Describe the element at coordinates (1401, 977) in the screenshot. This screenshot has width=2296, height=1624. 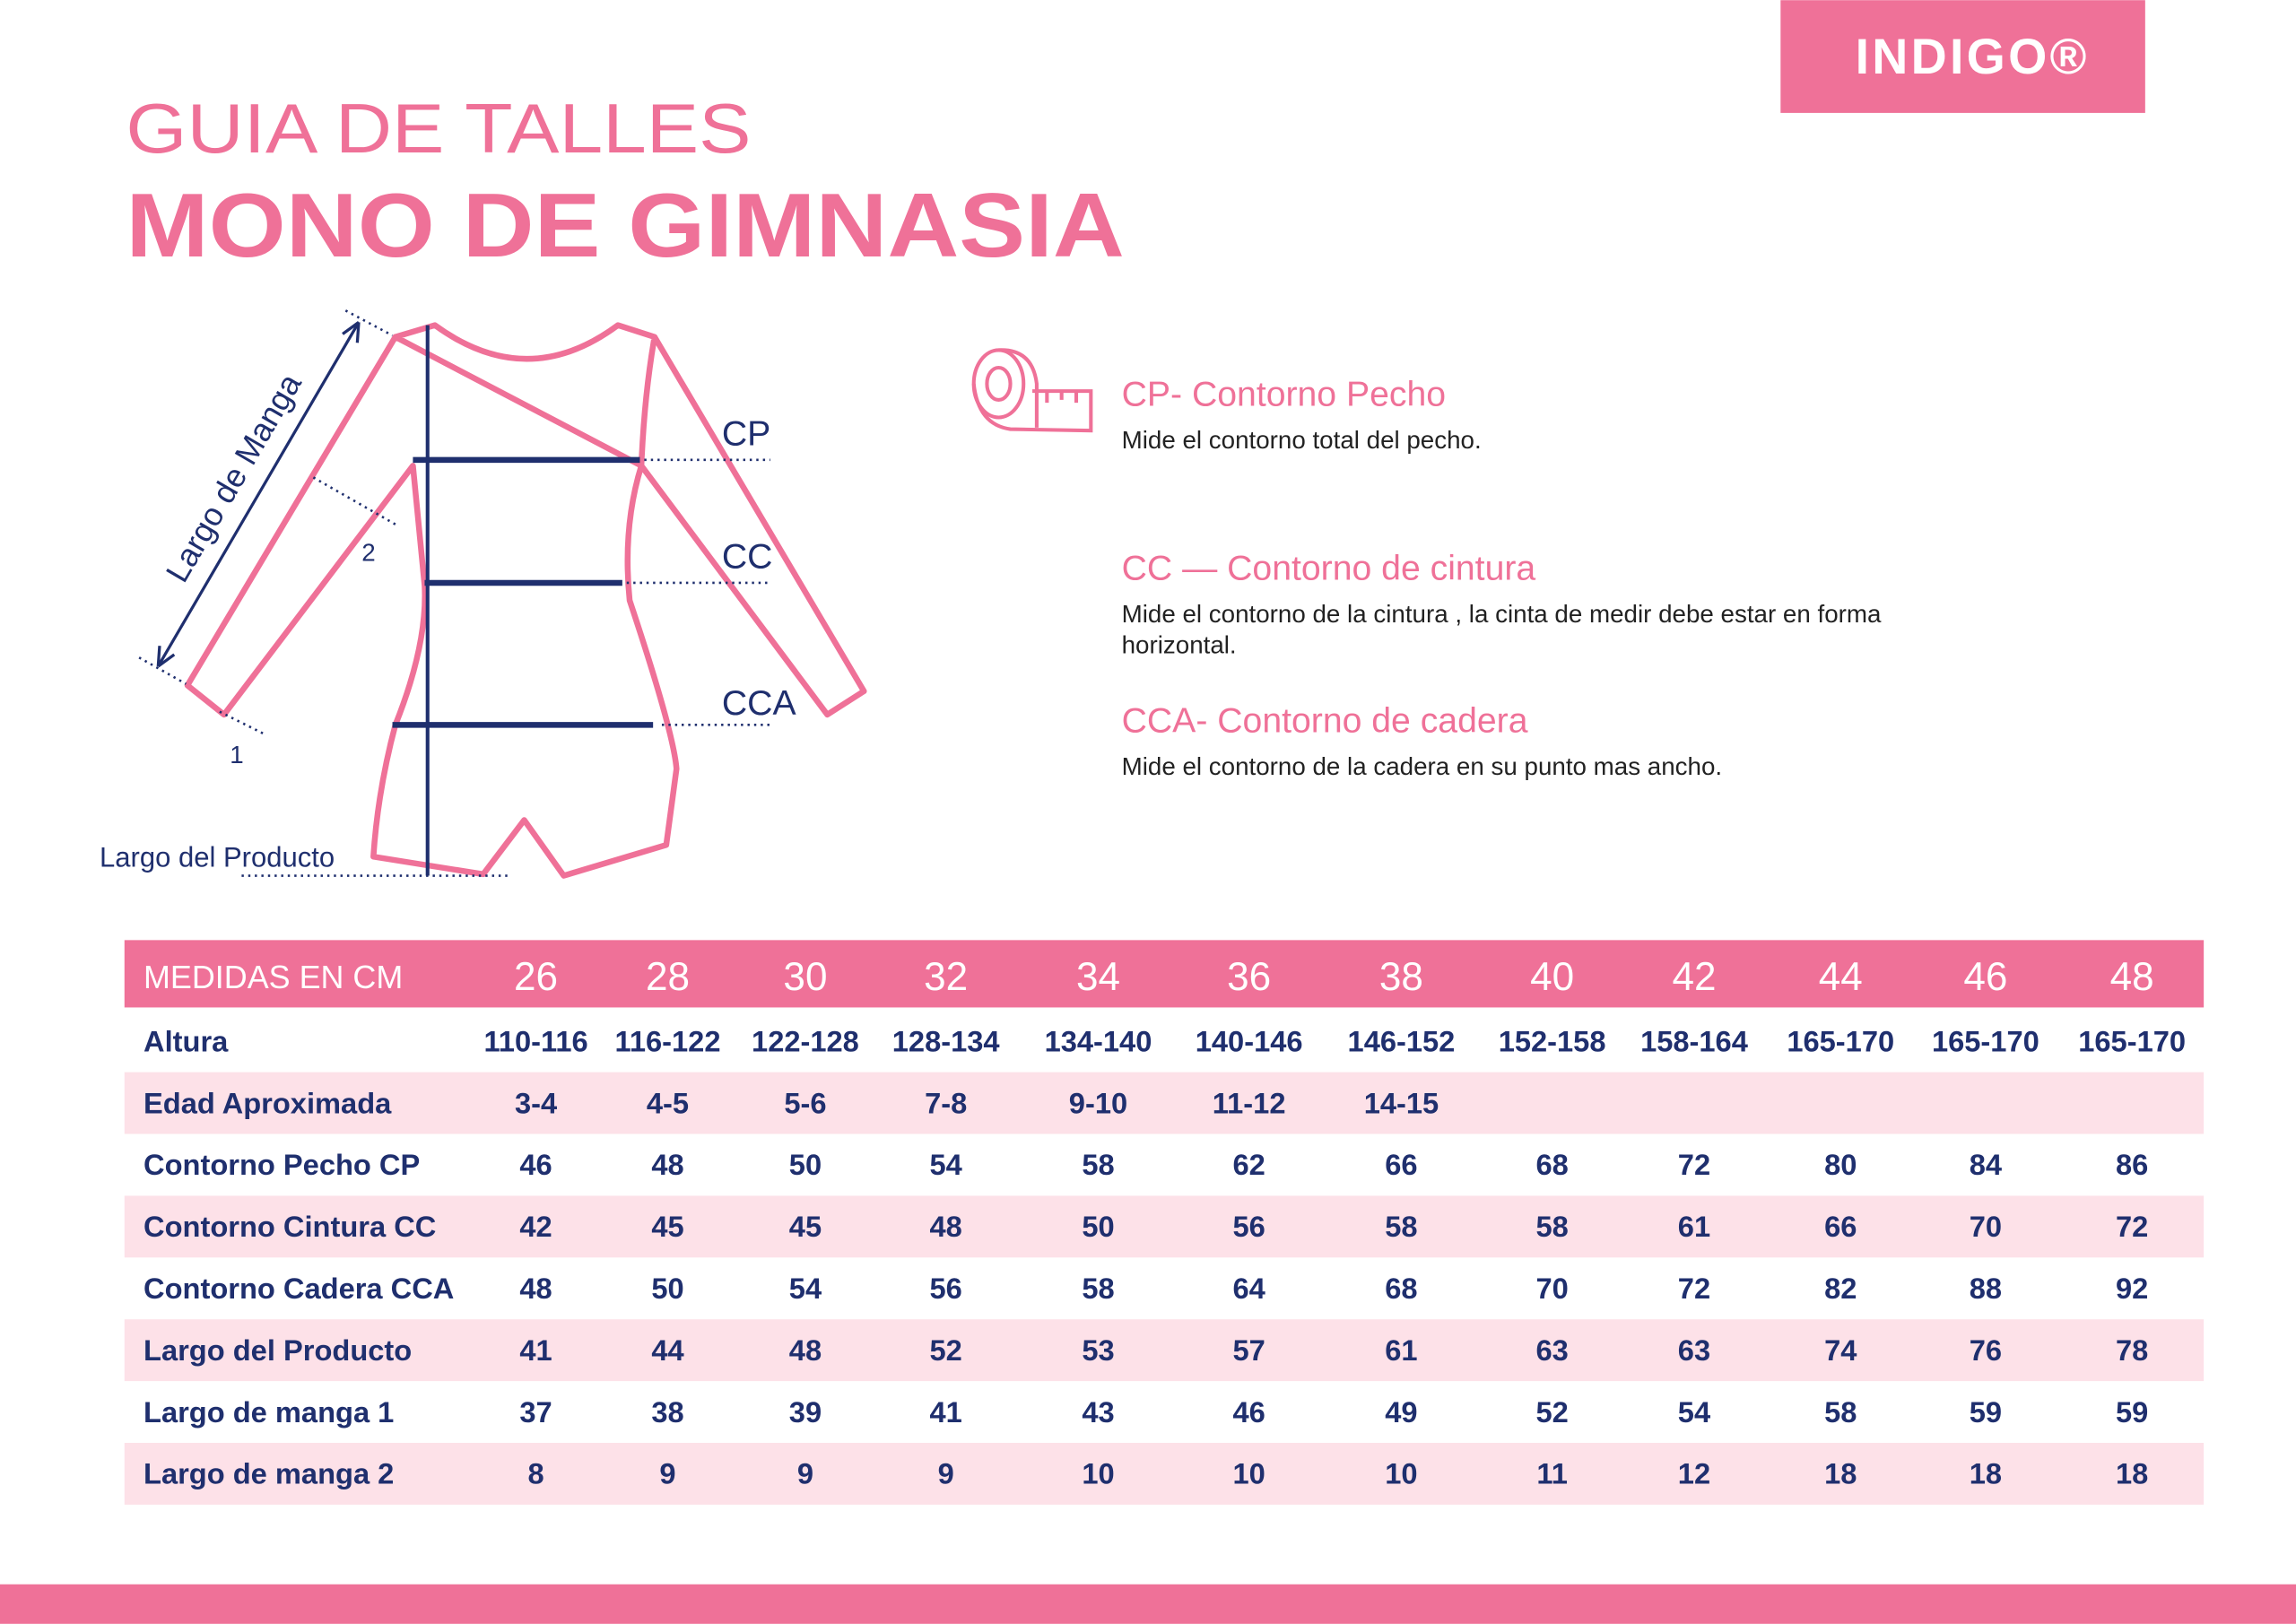
I see `size-header: 38` at that location.